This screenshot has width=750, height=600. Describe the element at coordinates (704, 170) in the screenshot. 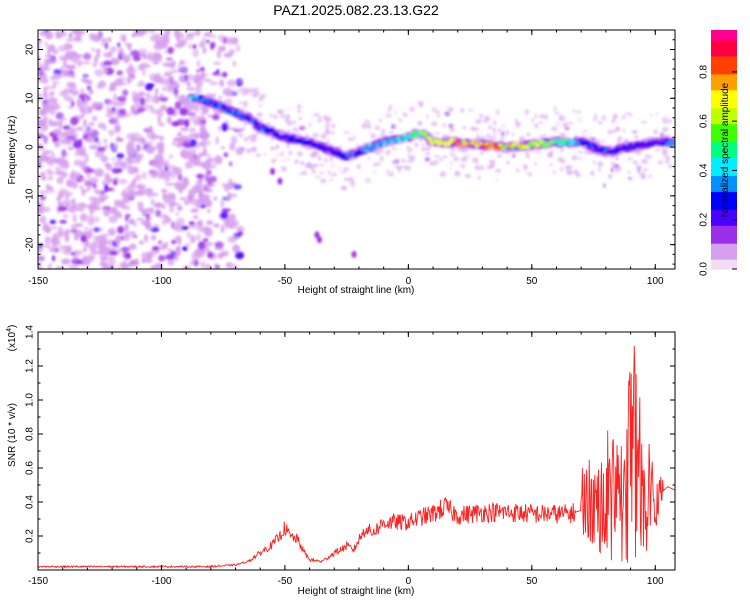

I see `colorbar-tick-label: 0.4` at that location.